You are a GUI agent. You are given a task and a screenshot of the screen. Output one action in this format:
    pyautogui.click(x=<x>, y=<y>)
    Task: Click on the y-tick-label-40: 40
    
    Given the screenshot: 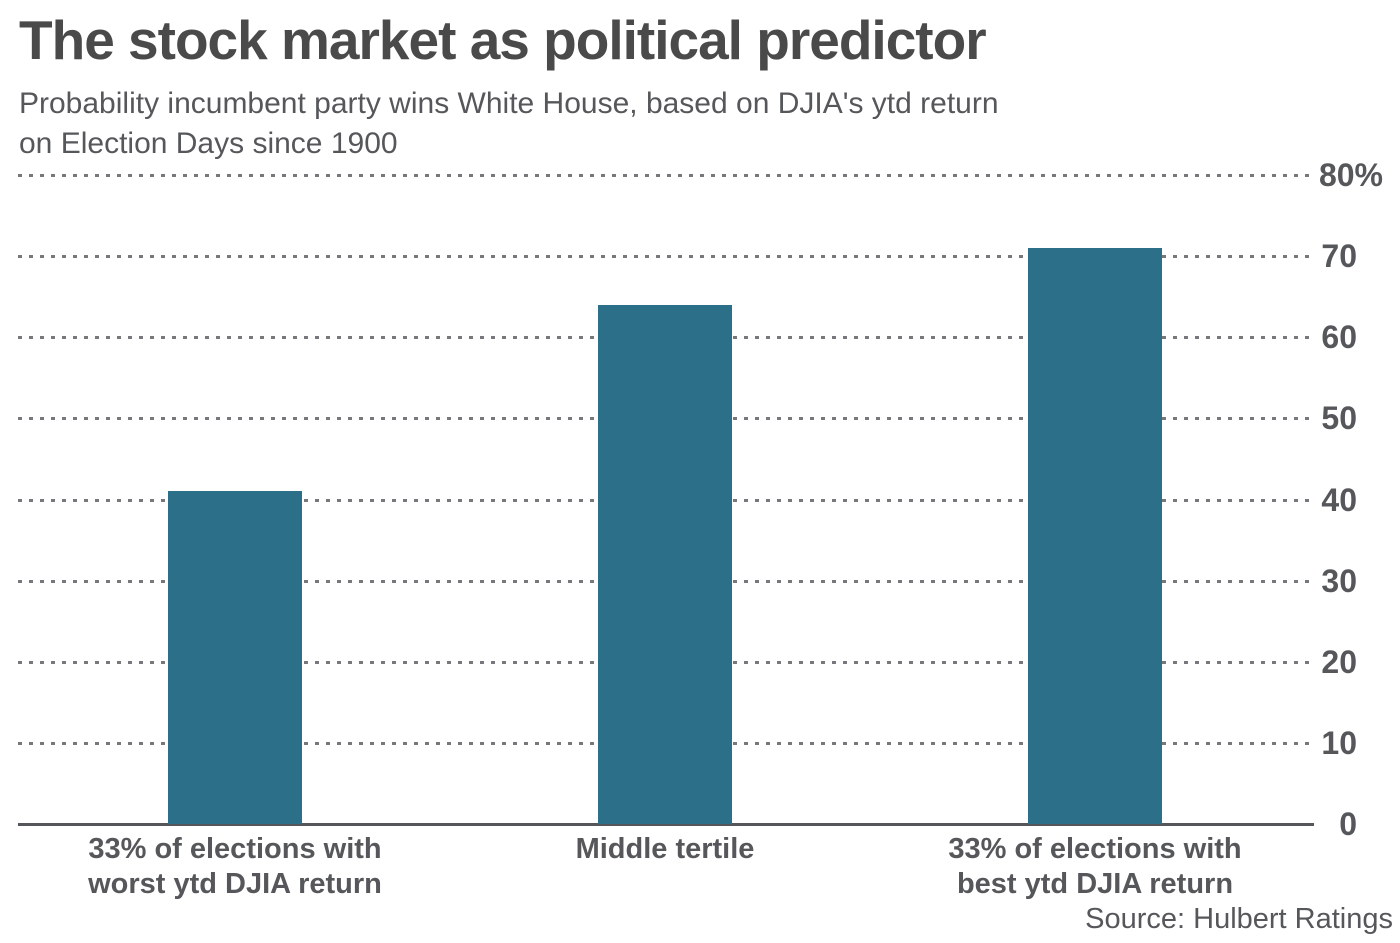 What is the action you would take?
    pyautogui.click(x=1339, y=499)
    